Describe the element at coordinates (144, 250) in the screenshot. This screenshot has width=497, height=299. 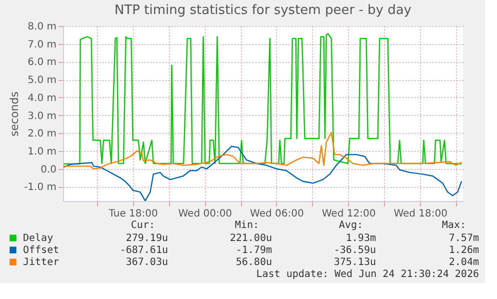
I see `text: -687.61u` at that location.